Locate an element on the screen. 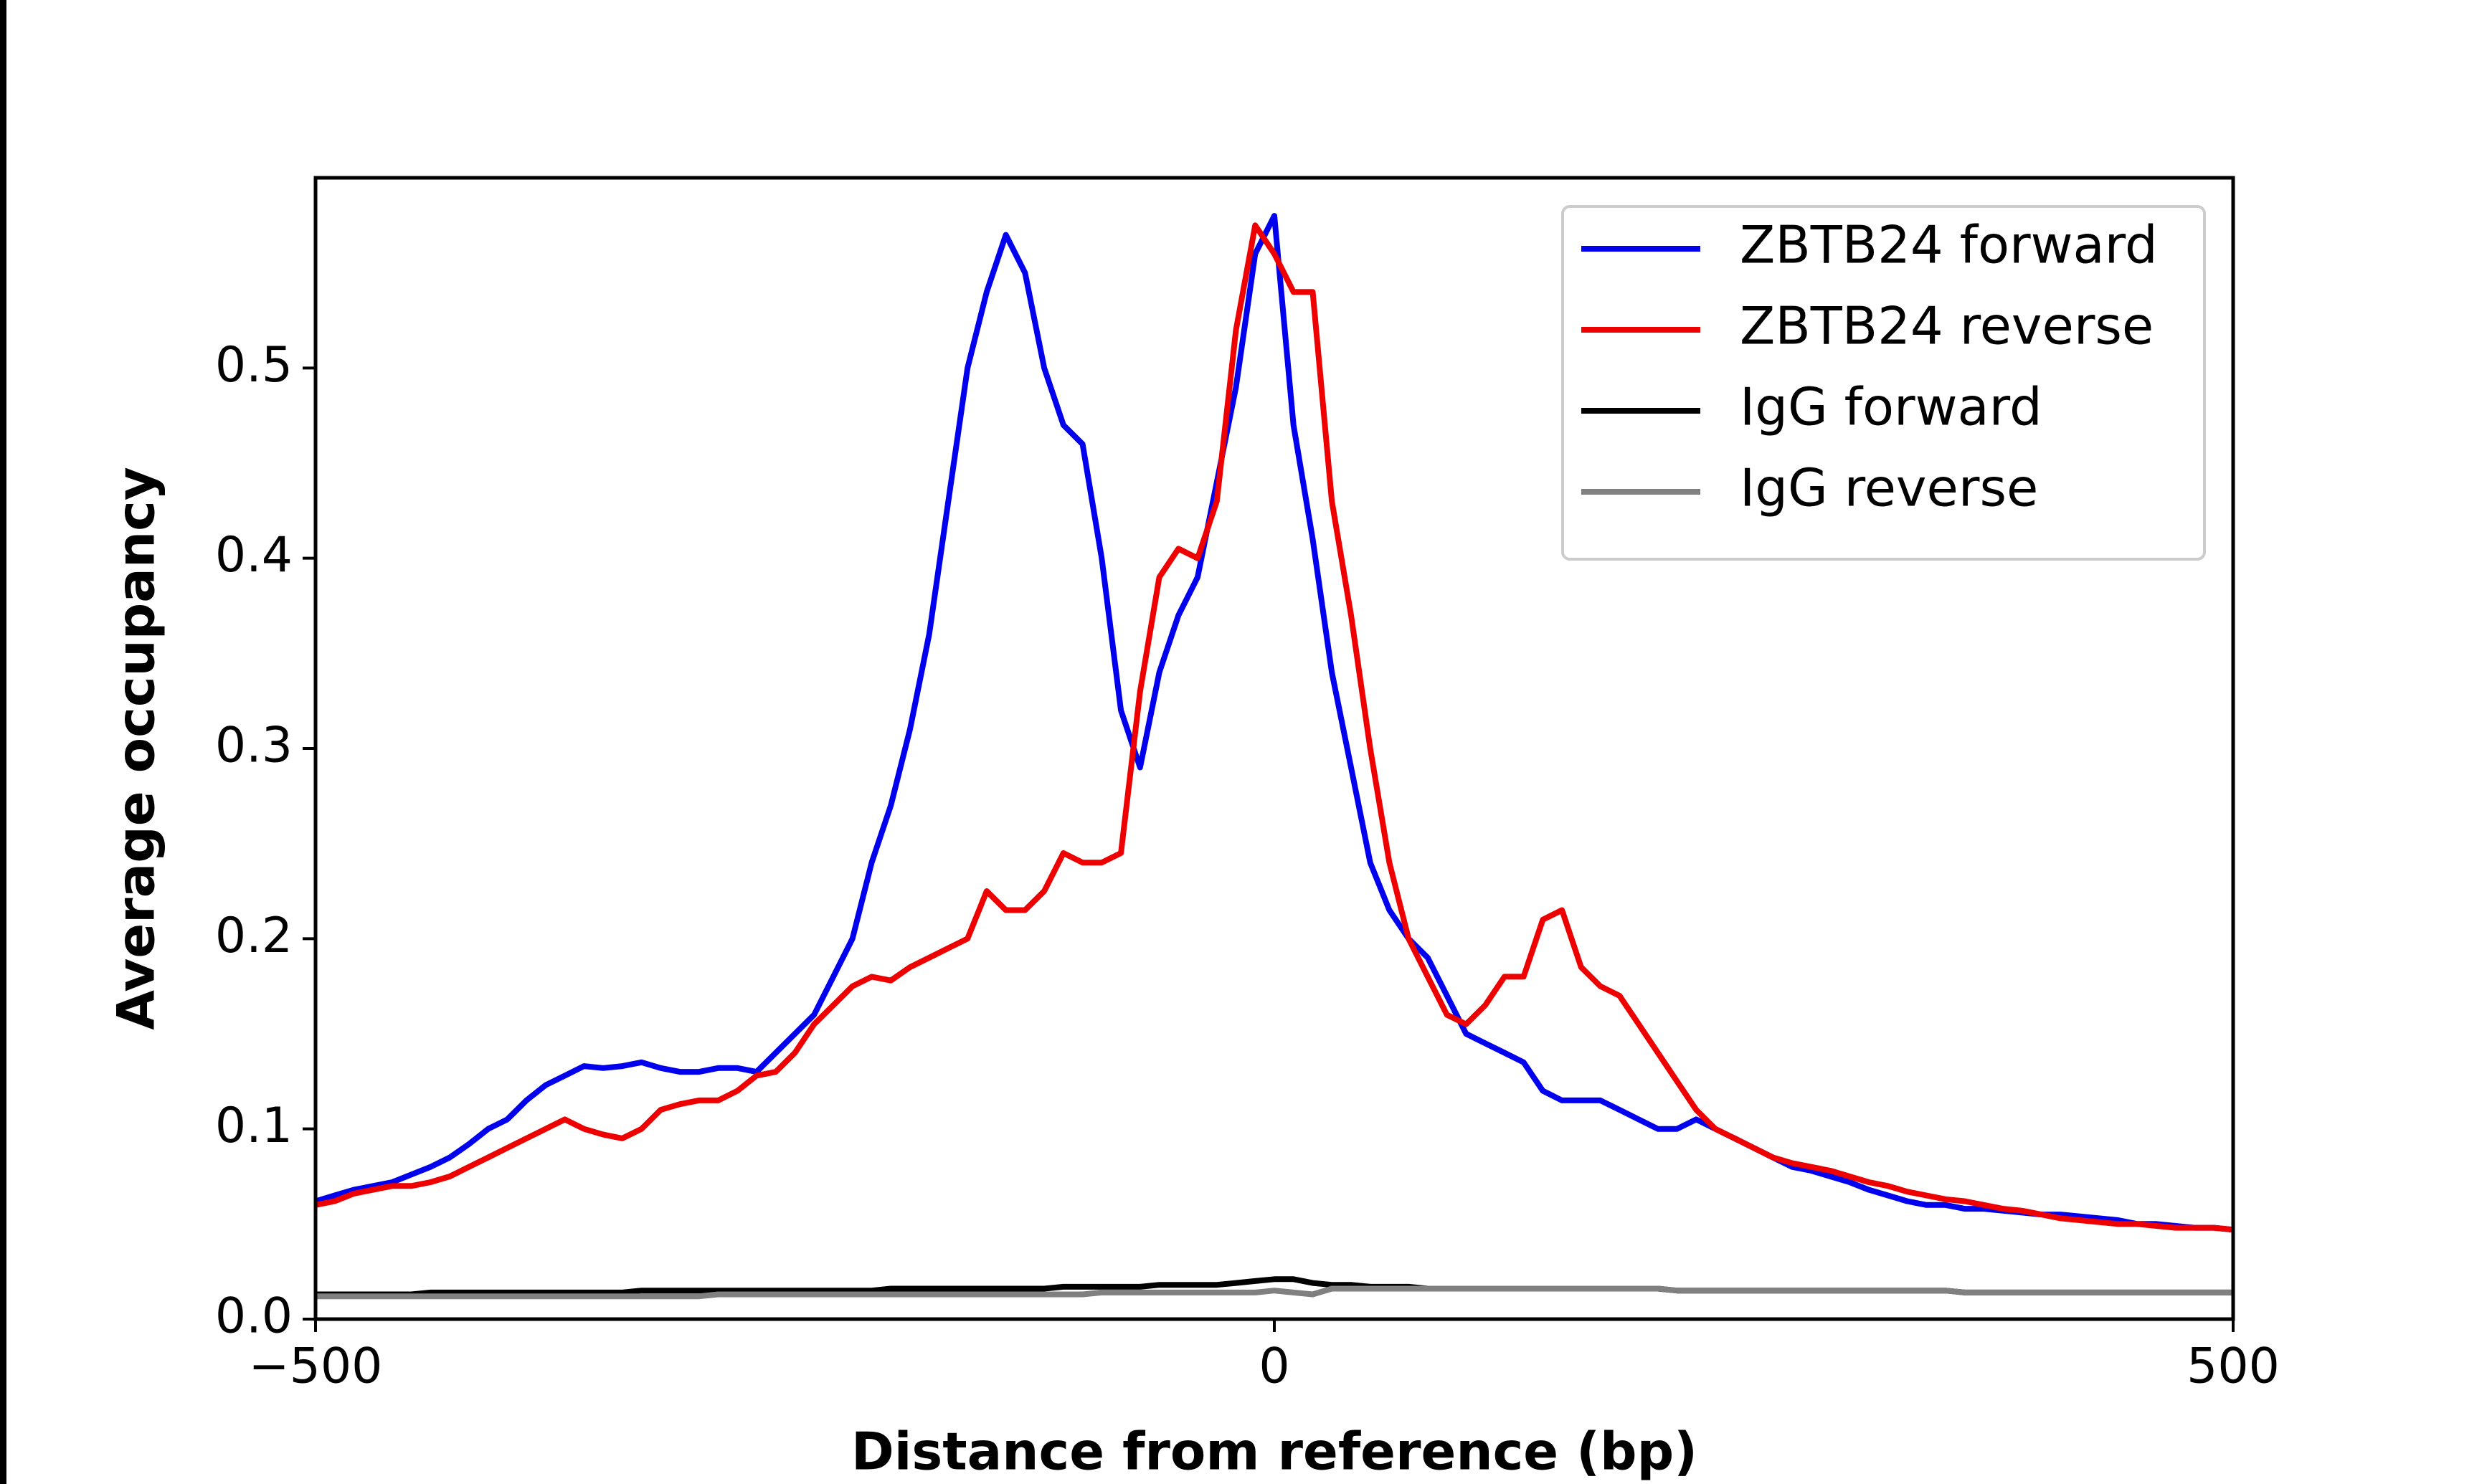 Image resolution: width=2487 pixels, height=1484 pixels. legend-box is located at coordinates (1884, 383).